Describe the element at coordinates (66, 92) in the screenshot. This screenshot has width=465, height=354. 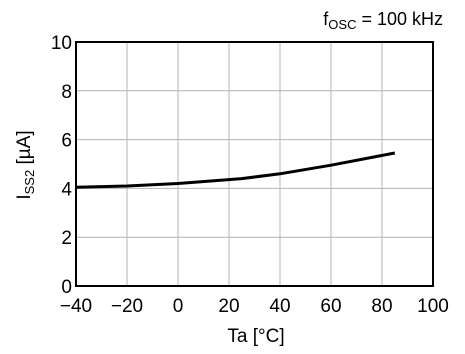
I see `y-tick-label: 8` at that location.